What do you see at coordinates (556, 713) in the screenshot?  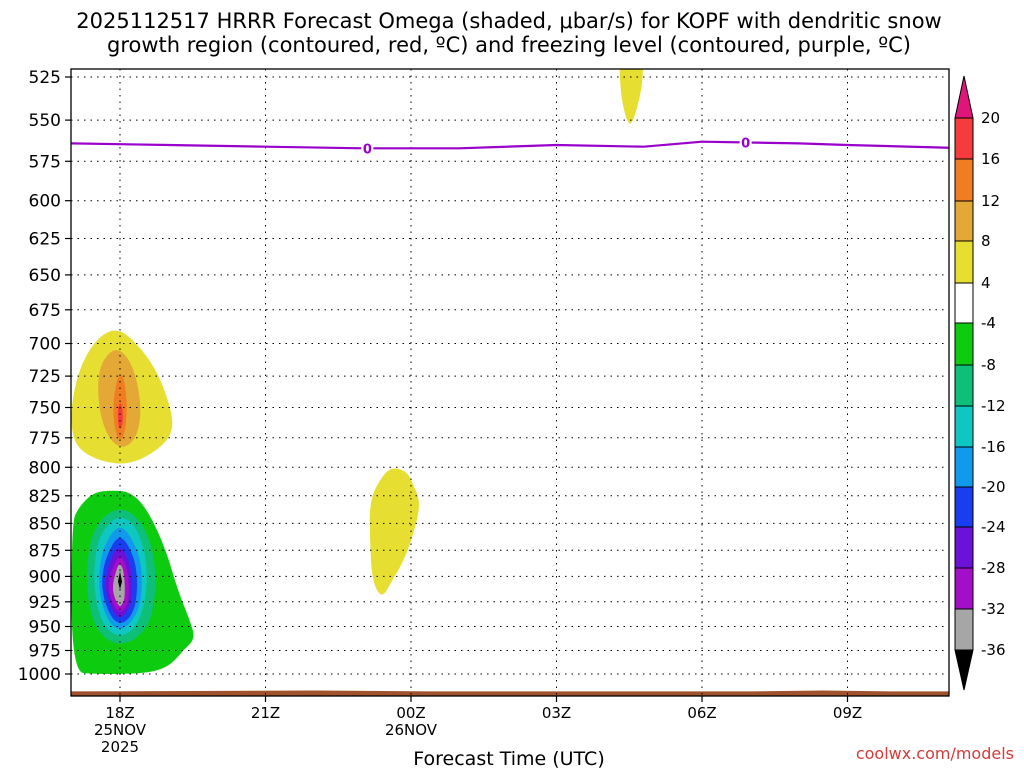 I see `x-tick-label: 03Z` at bounding box center [556, 713].